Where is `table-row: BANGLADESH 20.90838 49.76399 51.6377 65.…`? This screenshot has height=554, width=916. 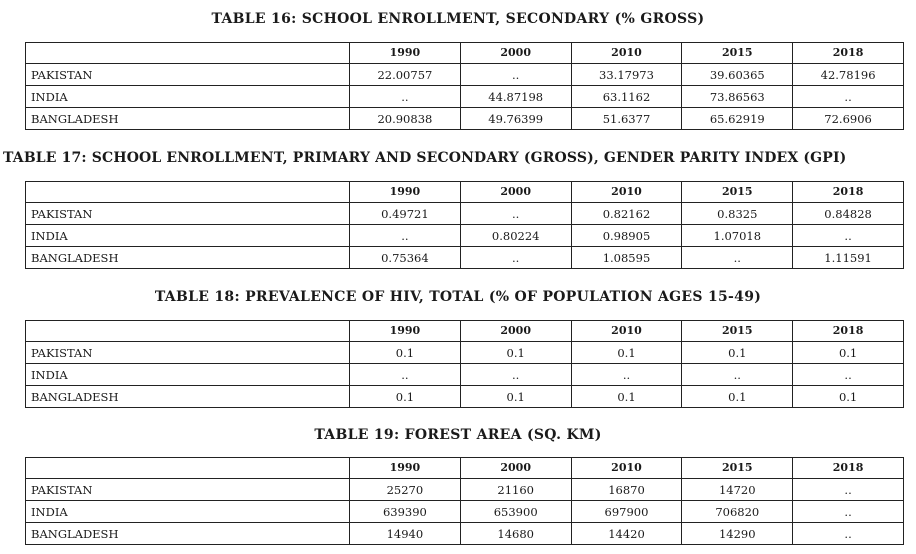 table-row: BANGLADESH 20.90838 49.76399 51.6377 65.… is located at coordinates (464, 118).